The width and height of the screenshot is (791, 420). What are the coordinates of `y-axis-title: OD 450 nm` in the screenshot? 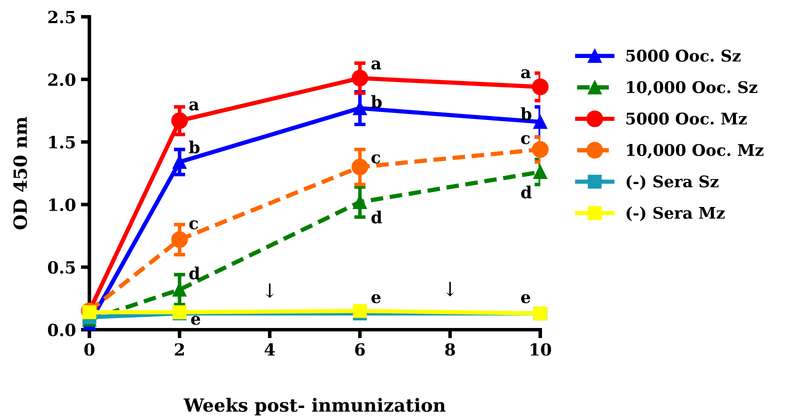 It's located at (20, 173).